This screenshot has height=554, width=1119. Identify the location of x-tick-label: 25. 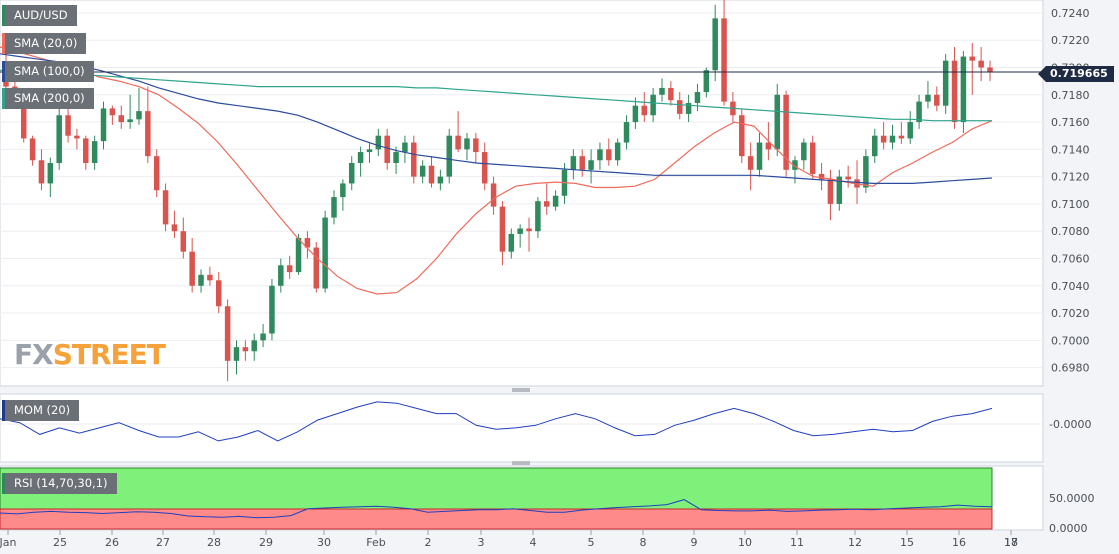
(60, 542).